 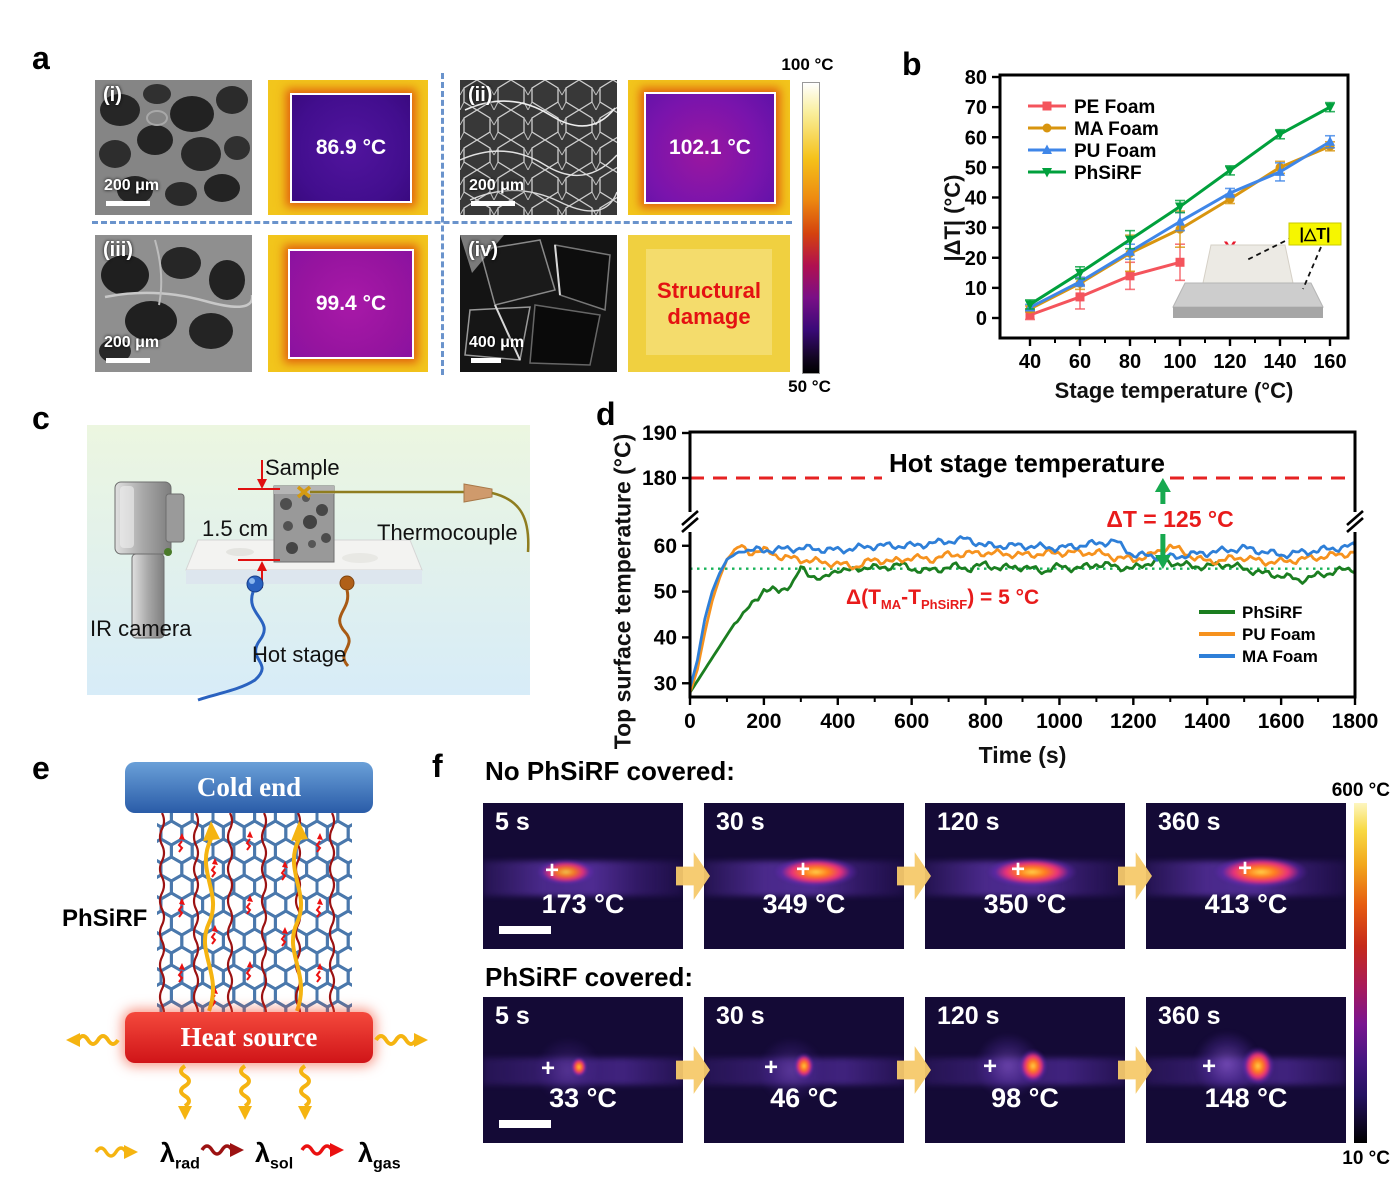 I want to click on svg-text: 60, so click(x=665, y=546).